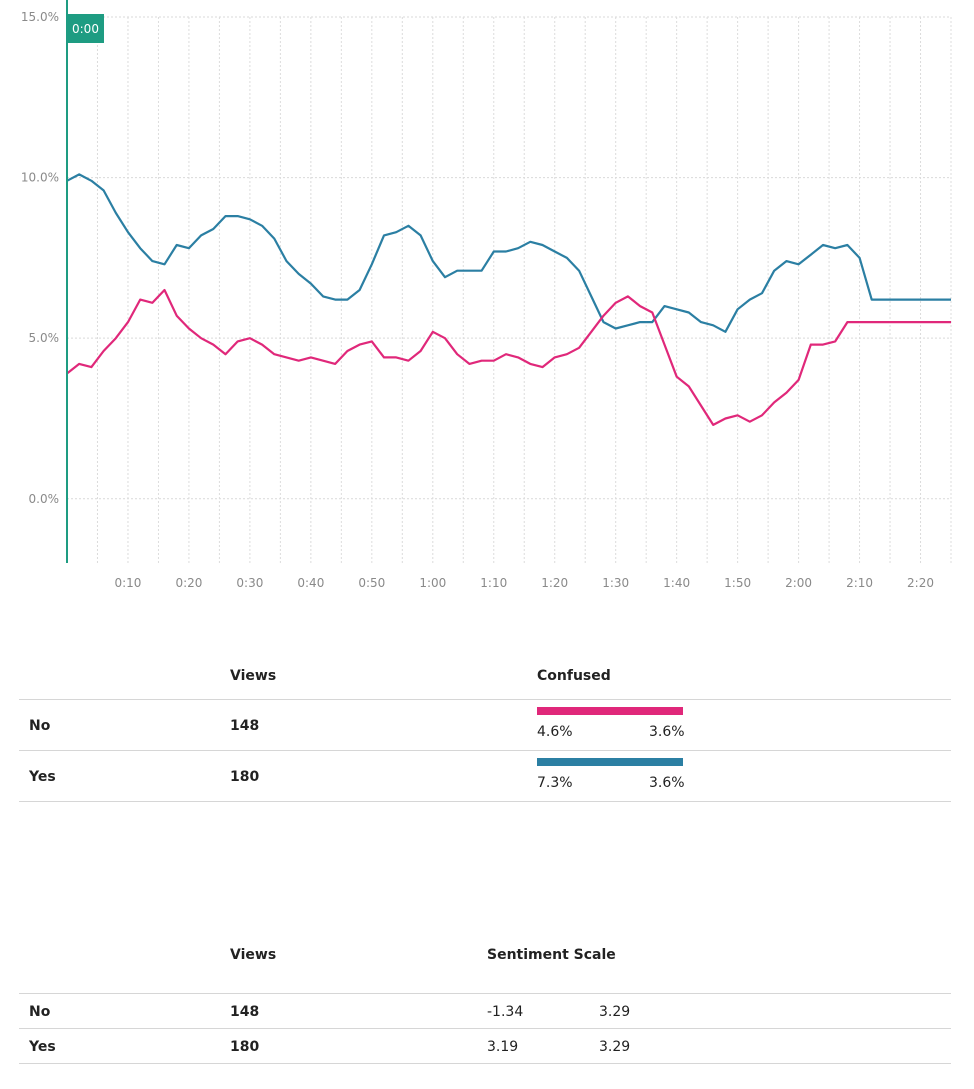 This screenshot has width=974, height=1089. What do you see at coordinates (40, 178) in the screenshot?
I see `y-tick-label: 10.0%` at bounding box center [40, 178].